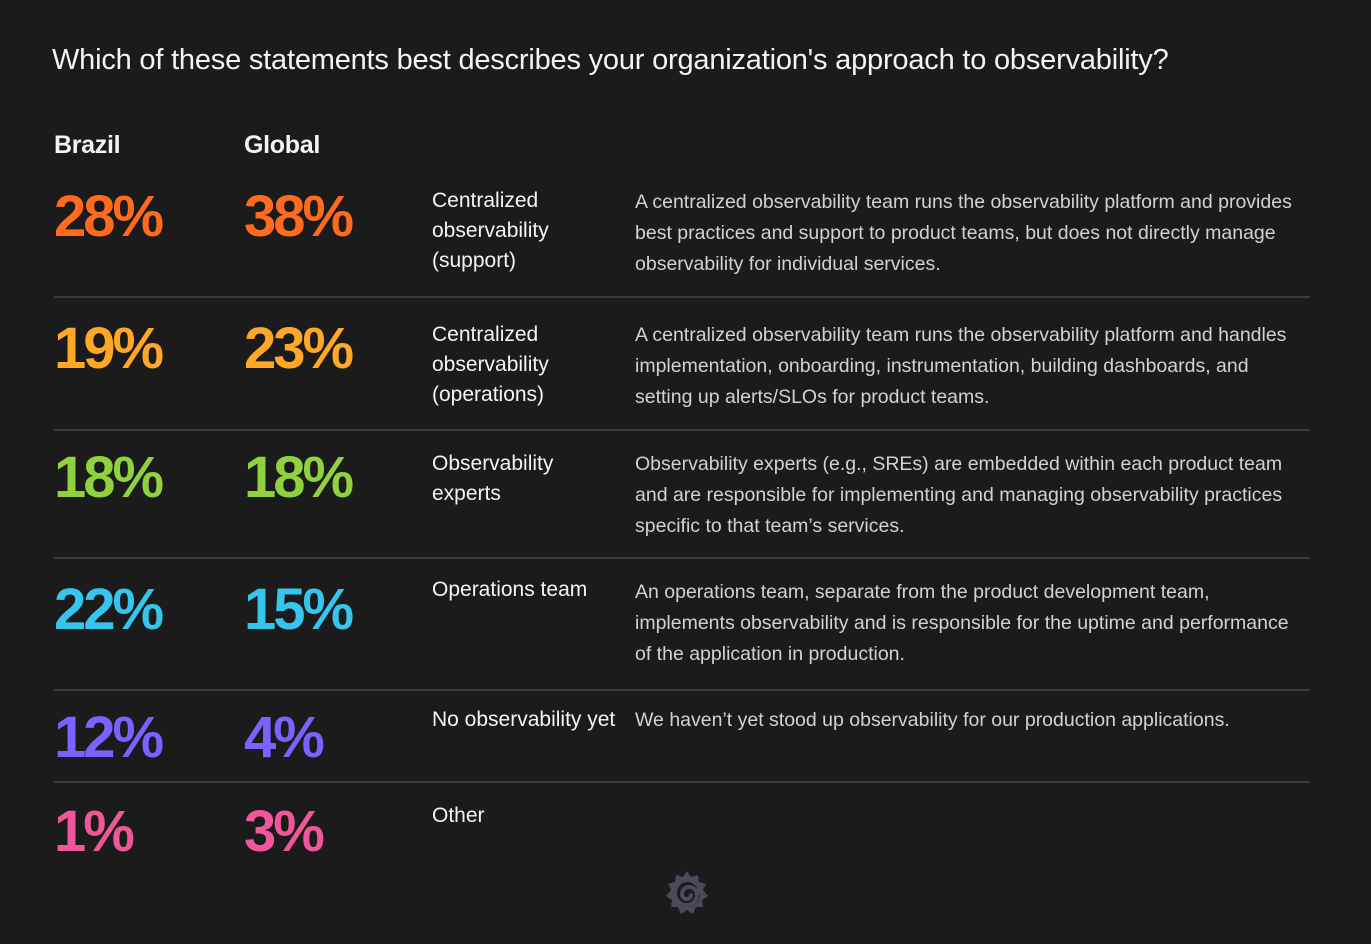 The image size is (1371, 944). What do you see at coordinates (299, 609) in the screenshot?
I see `global-percentage: 15%` at bounding box center [299, 609].